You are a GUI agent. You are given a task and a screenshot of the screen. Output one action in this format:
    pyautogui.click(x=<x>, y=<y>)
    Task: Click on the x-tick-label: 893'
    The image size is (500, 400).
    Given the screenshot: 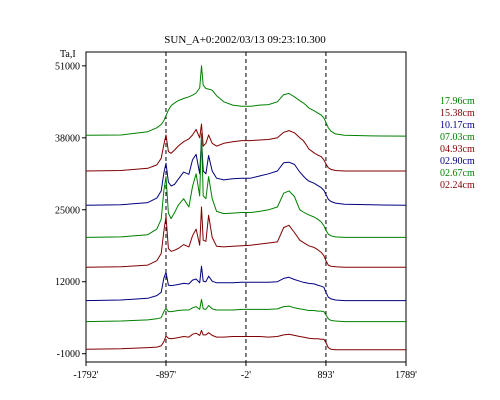 What is the action you would take?
    pyautogui.click(x=326, y=375)
    